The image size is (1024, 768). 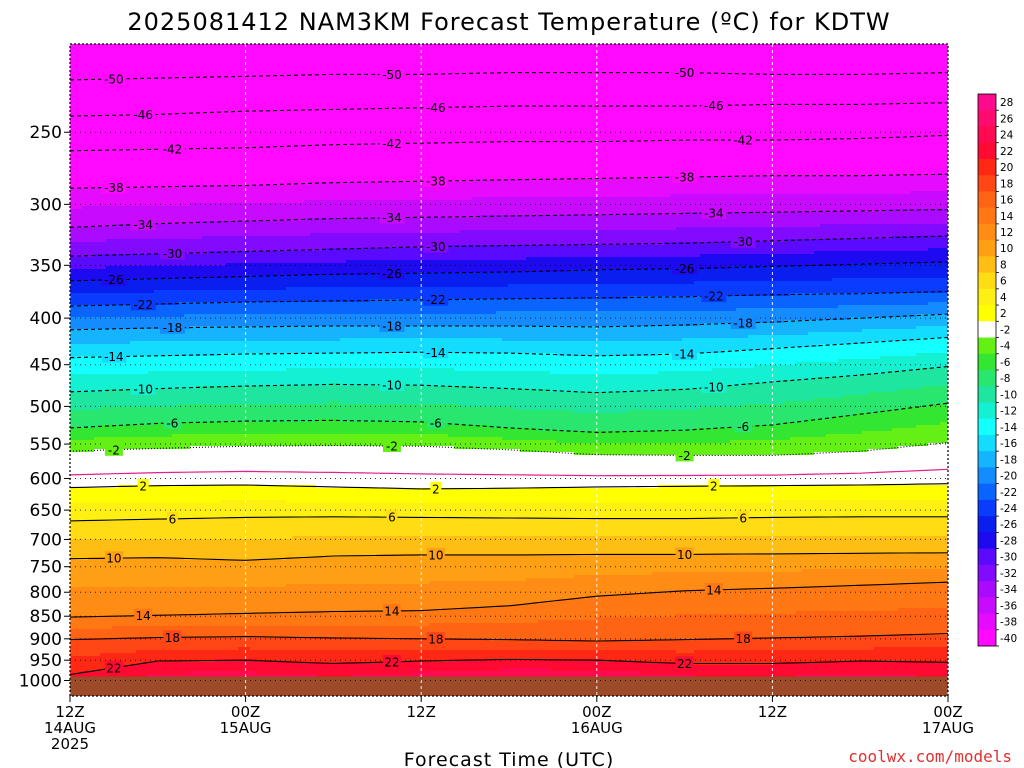 I want to click on colorbar-tick-label: 24, so click(x=1007, y=136).